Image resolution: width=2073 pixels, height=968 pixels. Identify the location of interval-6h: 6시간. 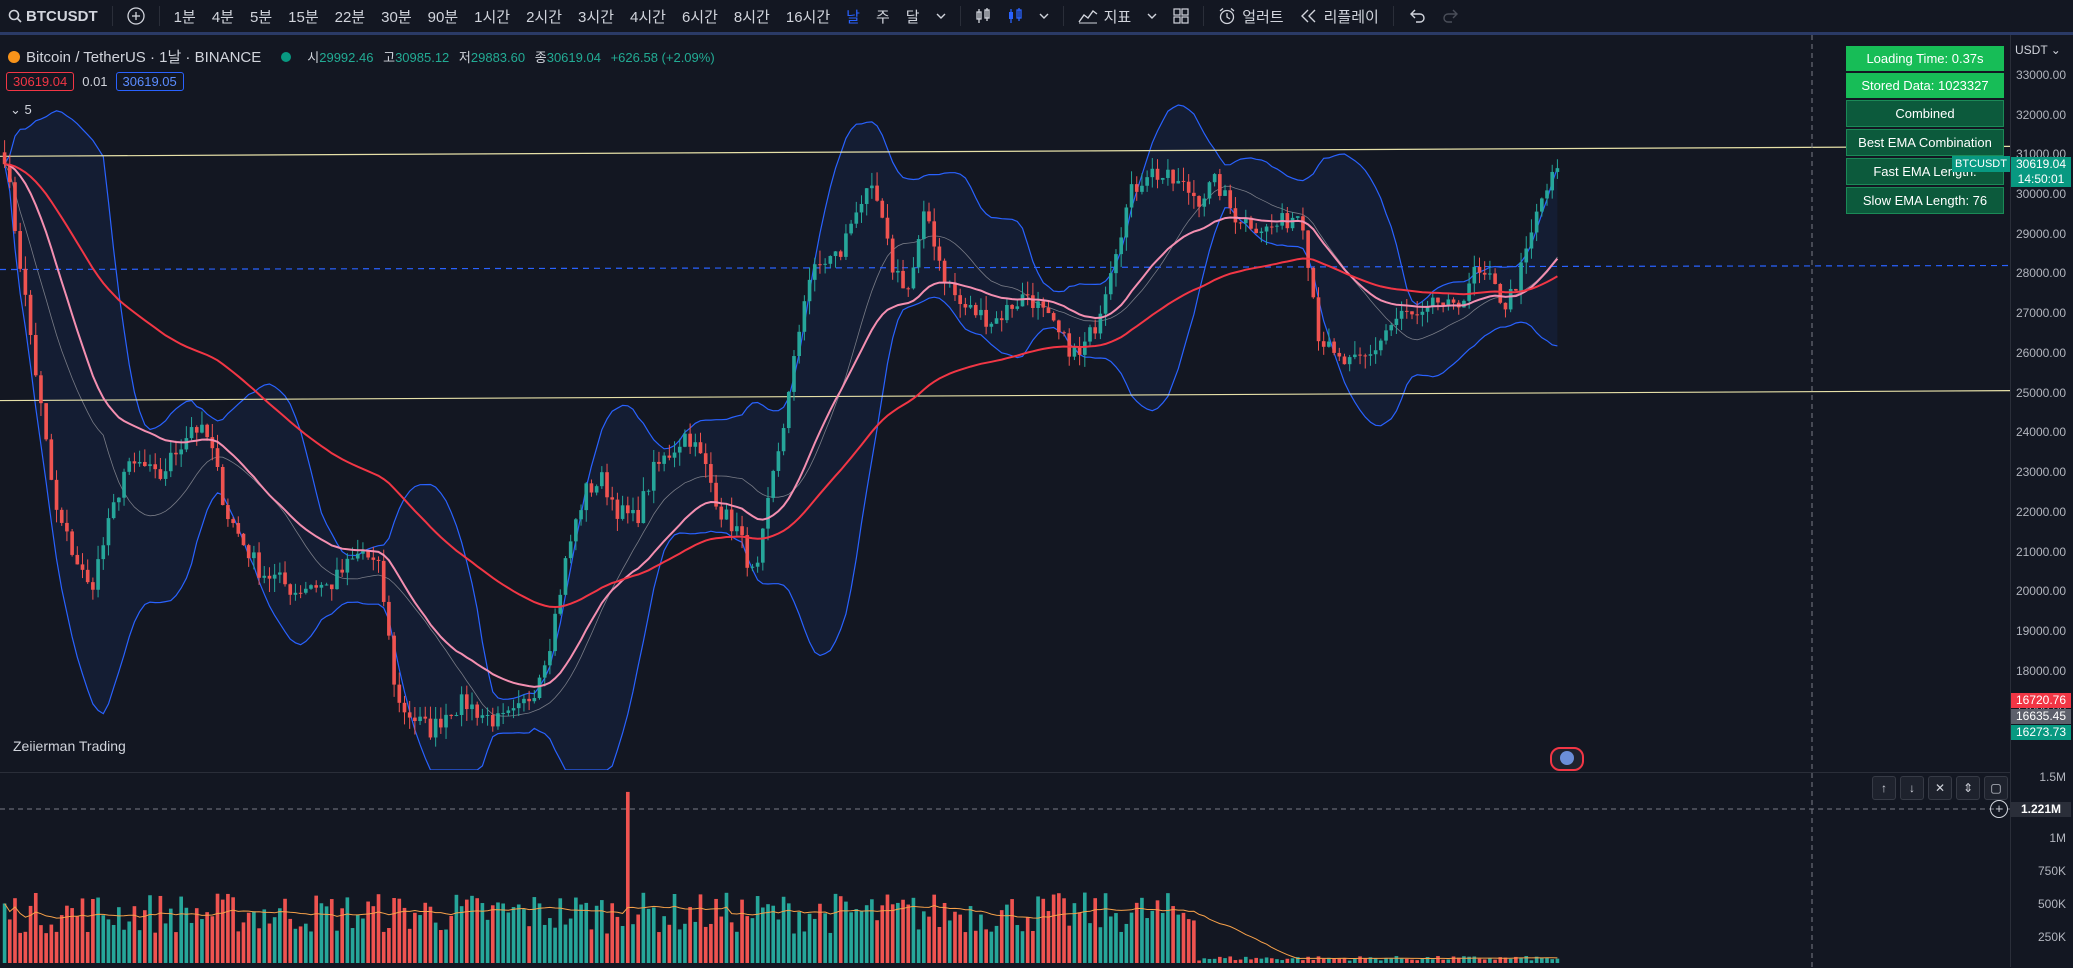
(699, 17).